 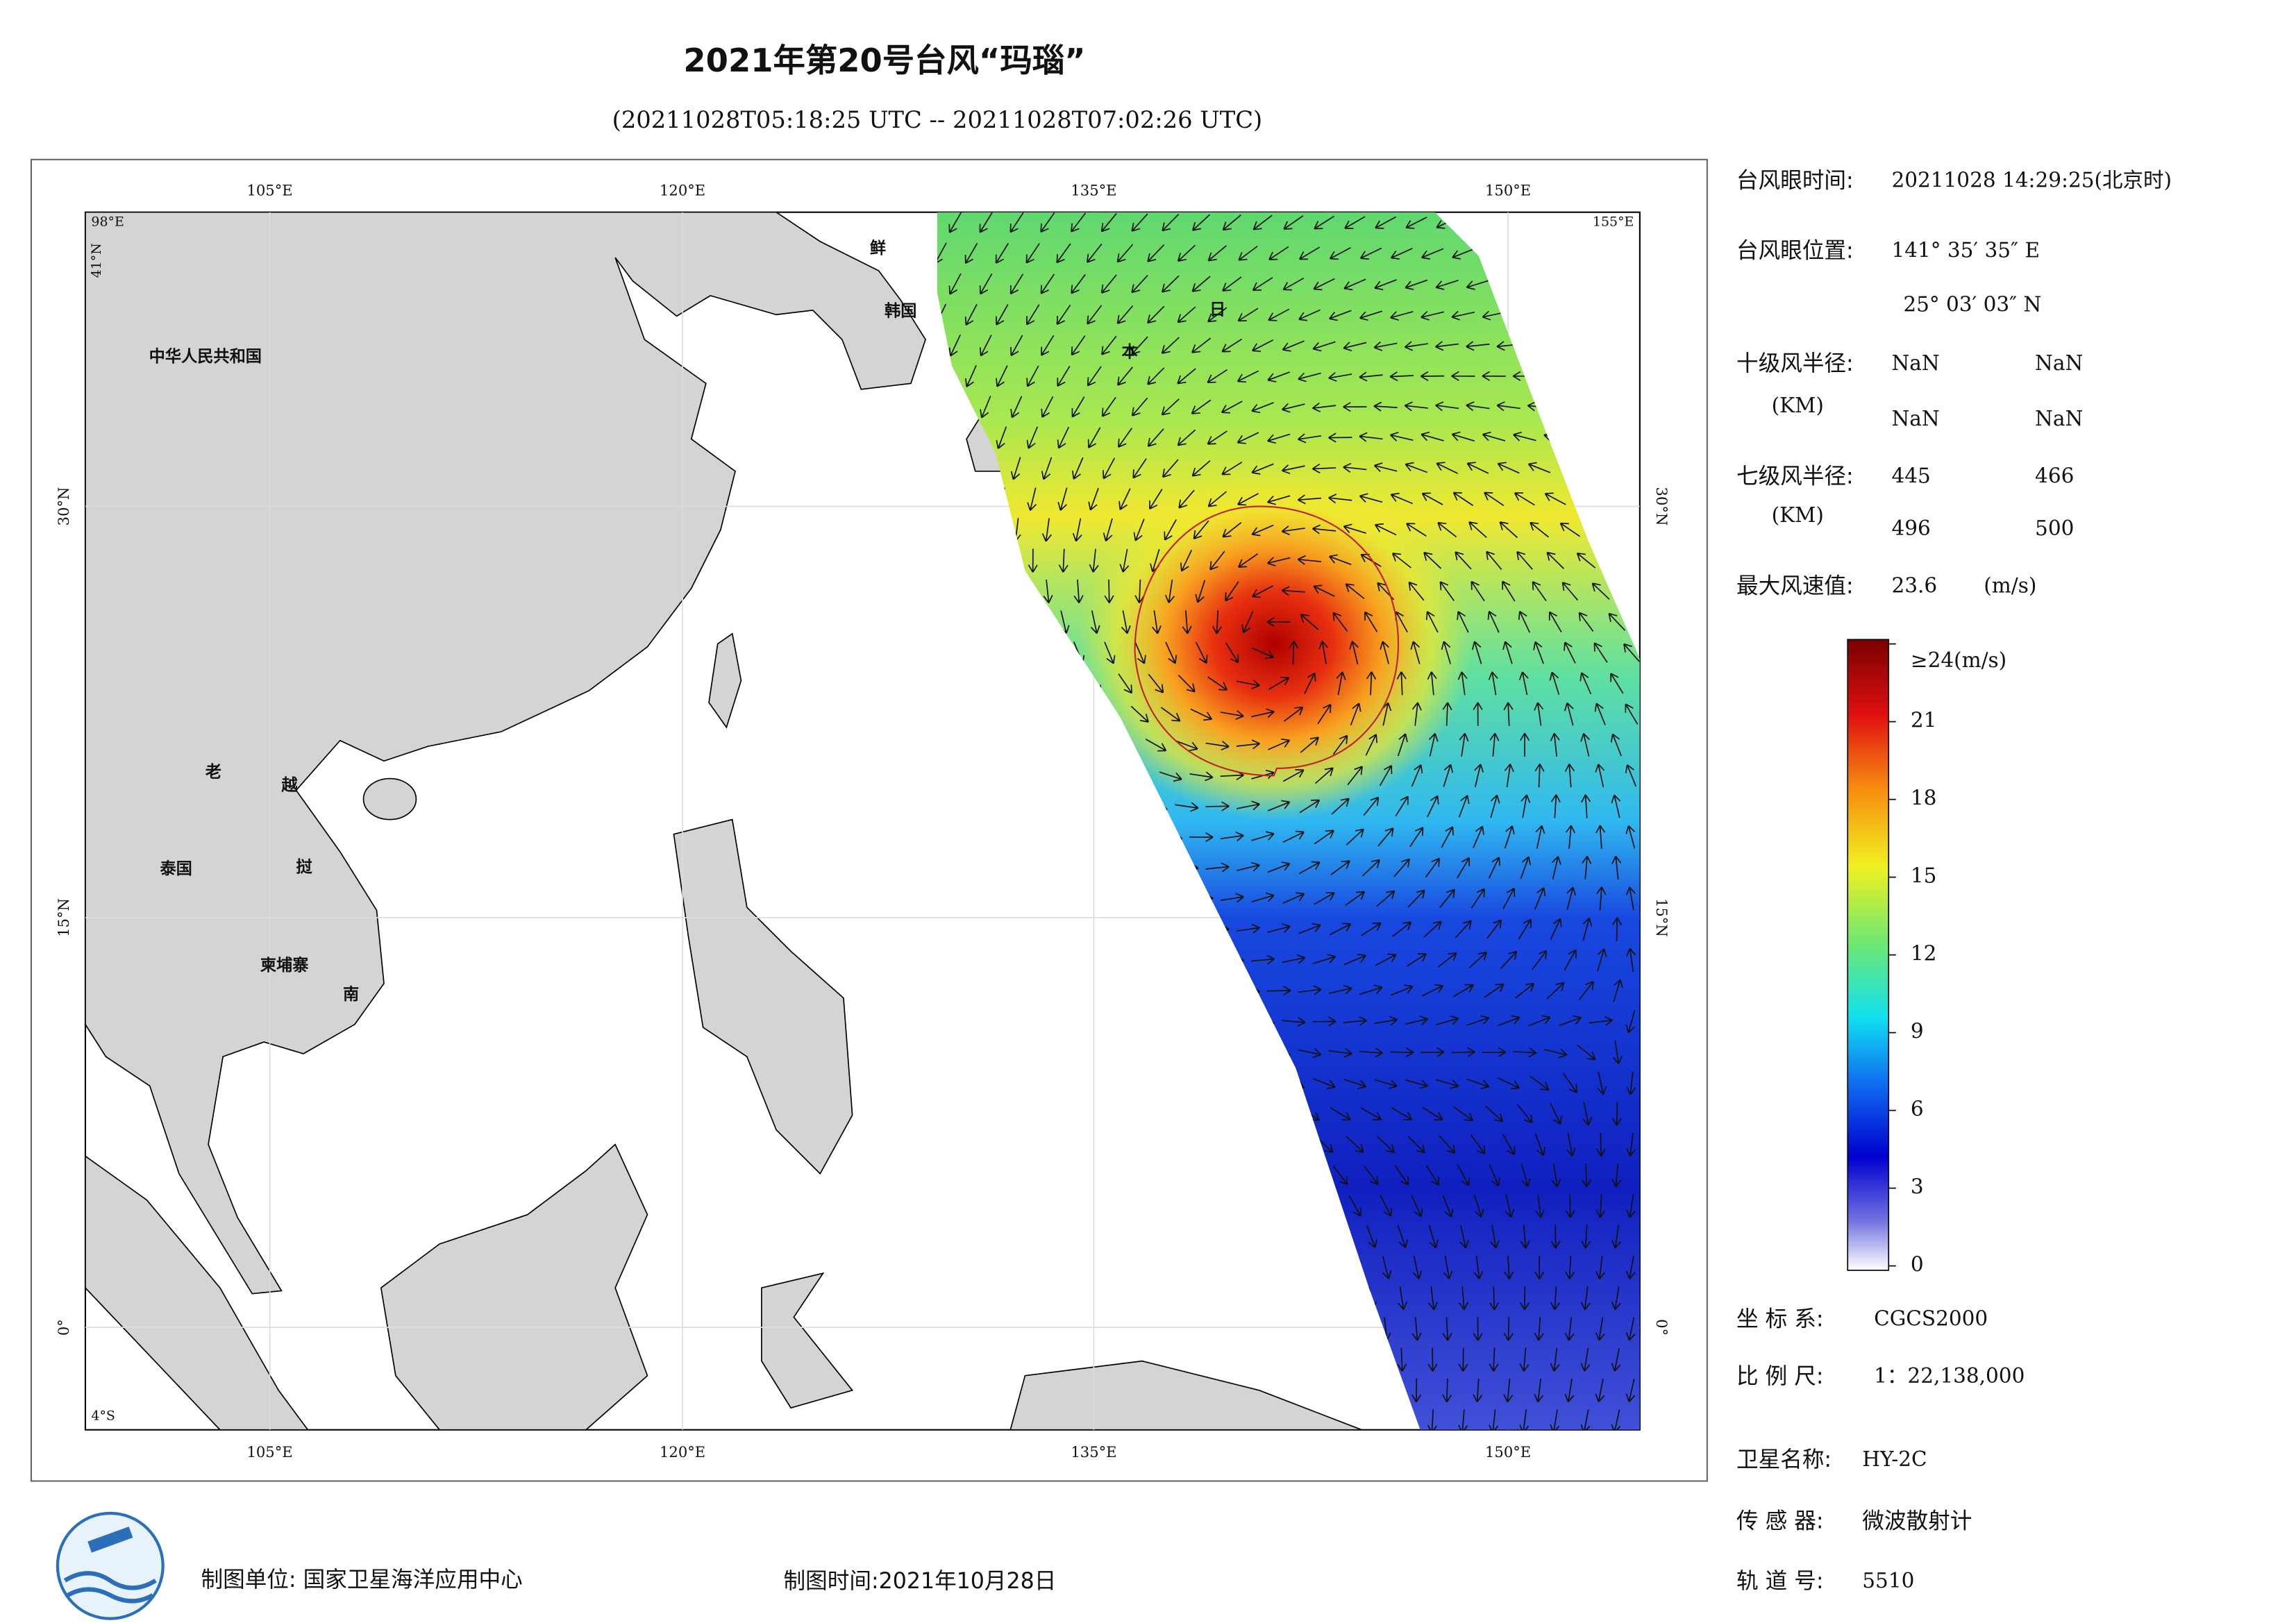 What do you see at coordinates (1917, 1265) in the screenshot?
I see `colorbar-tick-label: 0` at bounding box center [1917, 1265].